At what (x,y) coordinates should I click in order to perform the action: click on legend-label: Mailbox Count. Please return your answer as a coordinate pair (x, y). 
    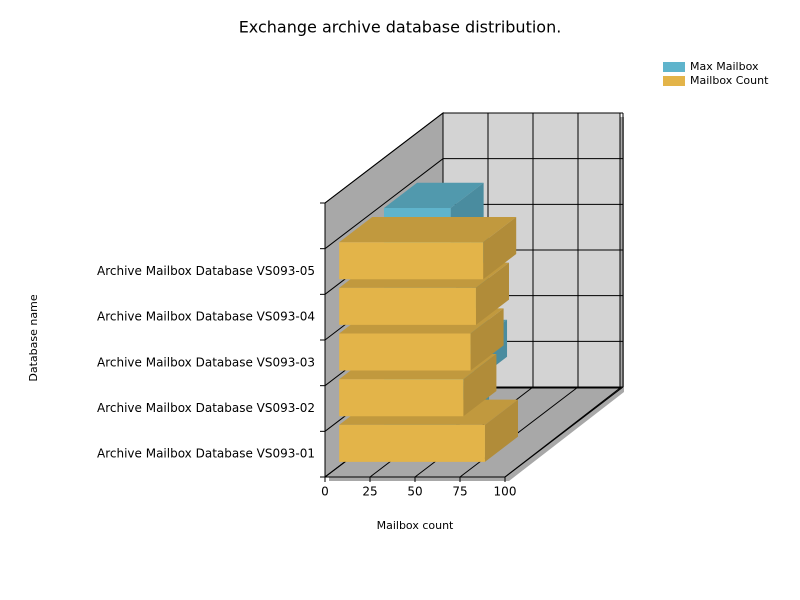
    Looking at the image, I should click on (729, 80).